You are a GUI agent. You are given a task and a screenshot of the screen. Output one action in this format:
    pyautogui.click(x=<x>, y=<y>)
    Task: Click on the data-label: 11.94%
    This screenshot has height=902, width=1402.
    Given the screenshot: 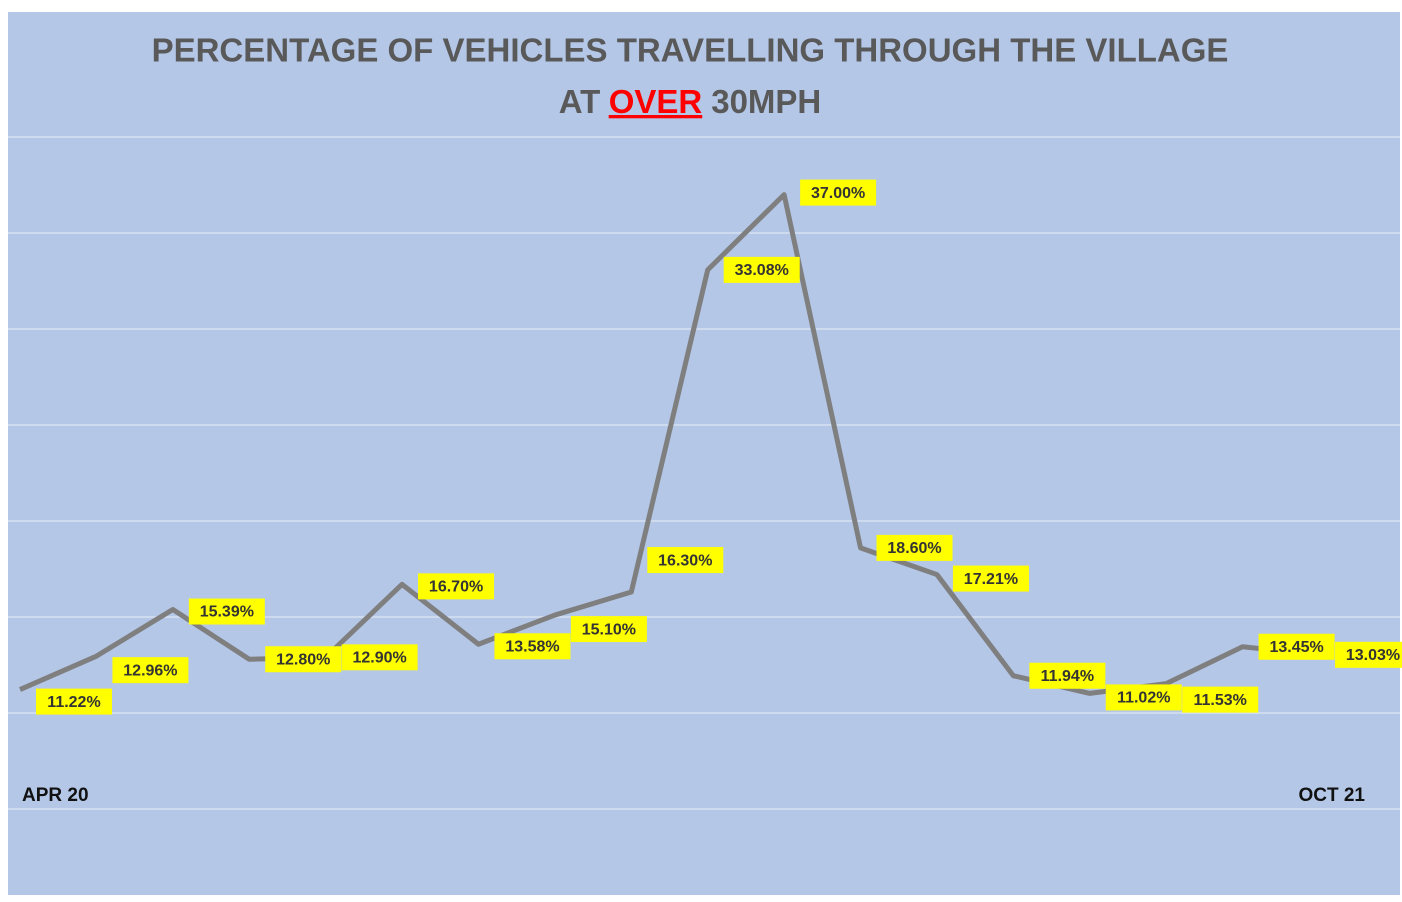 What is the action you would take?
    pyautogui.click(x=1067, y=676)
    